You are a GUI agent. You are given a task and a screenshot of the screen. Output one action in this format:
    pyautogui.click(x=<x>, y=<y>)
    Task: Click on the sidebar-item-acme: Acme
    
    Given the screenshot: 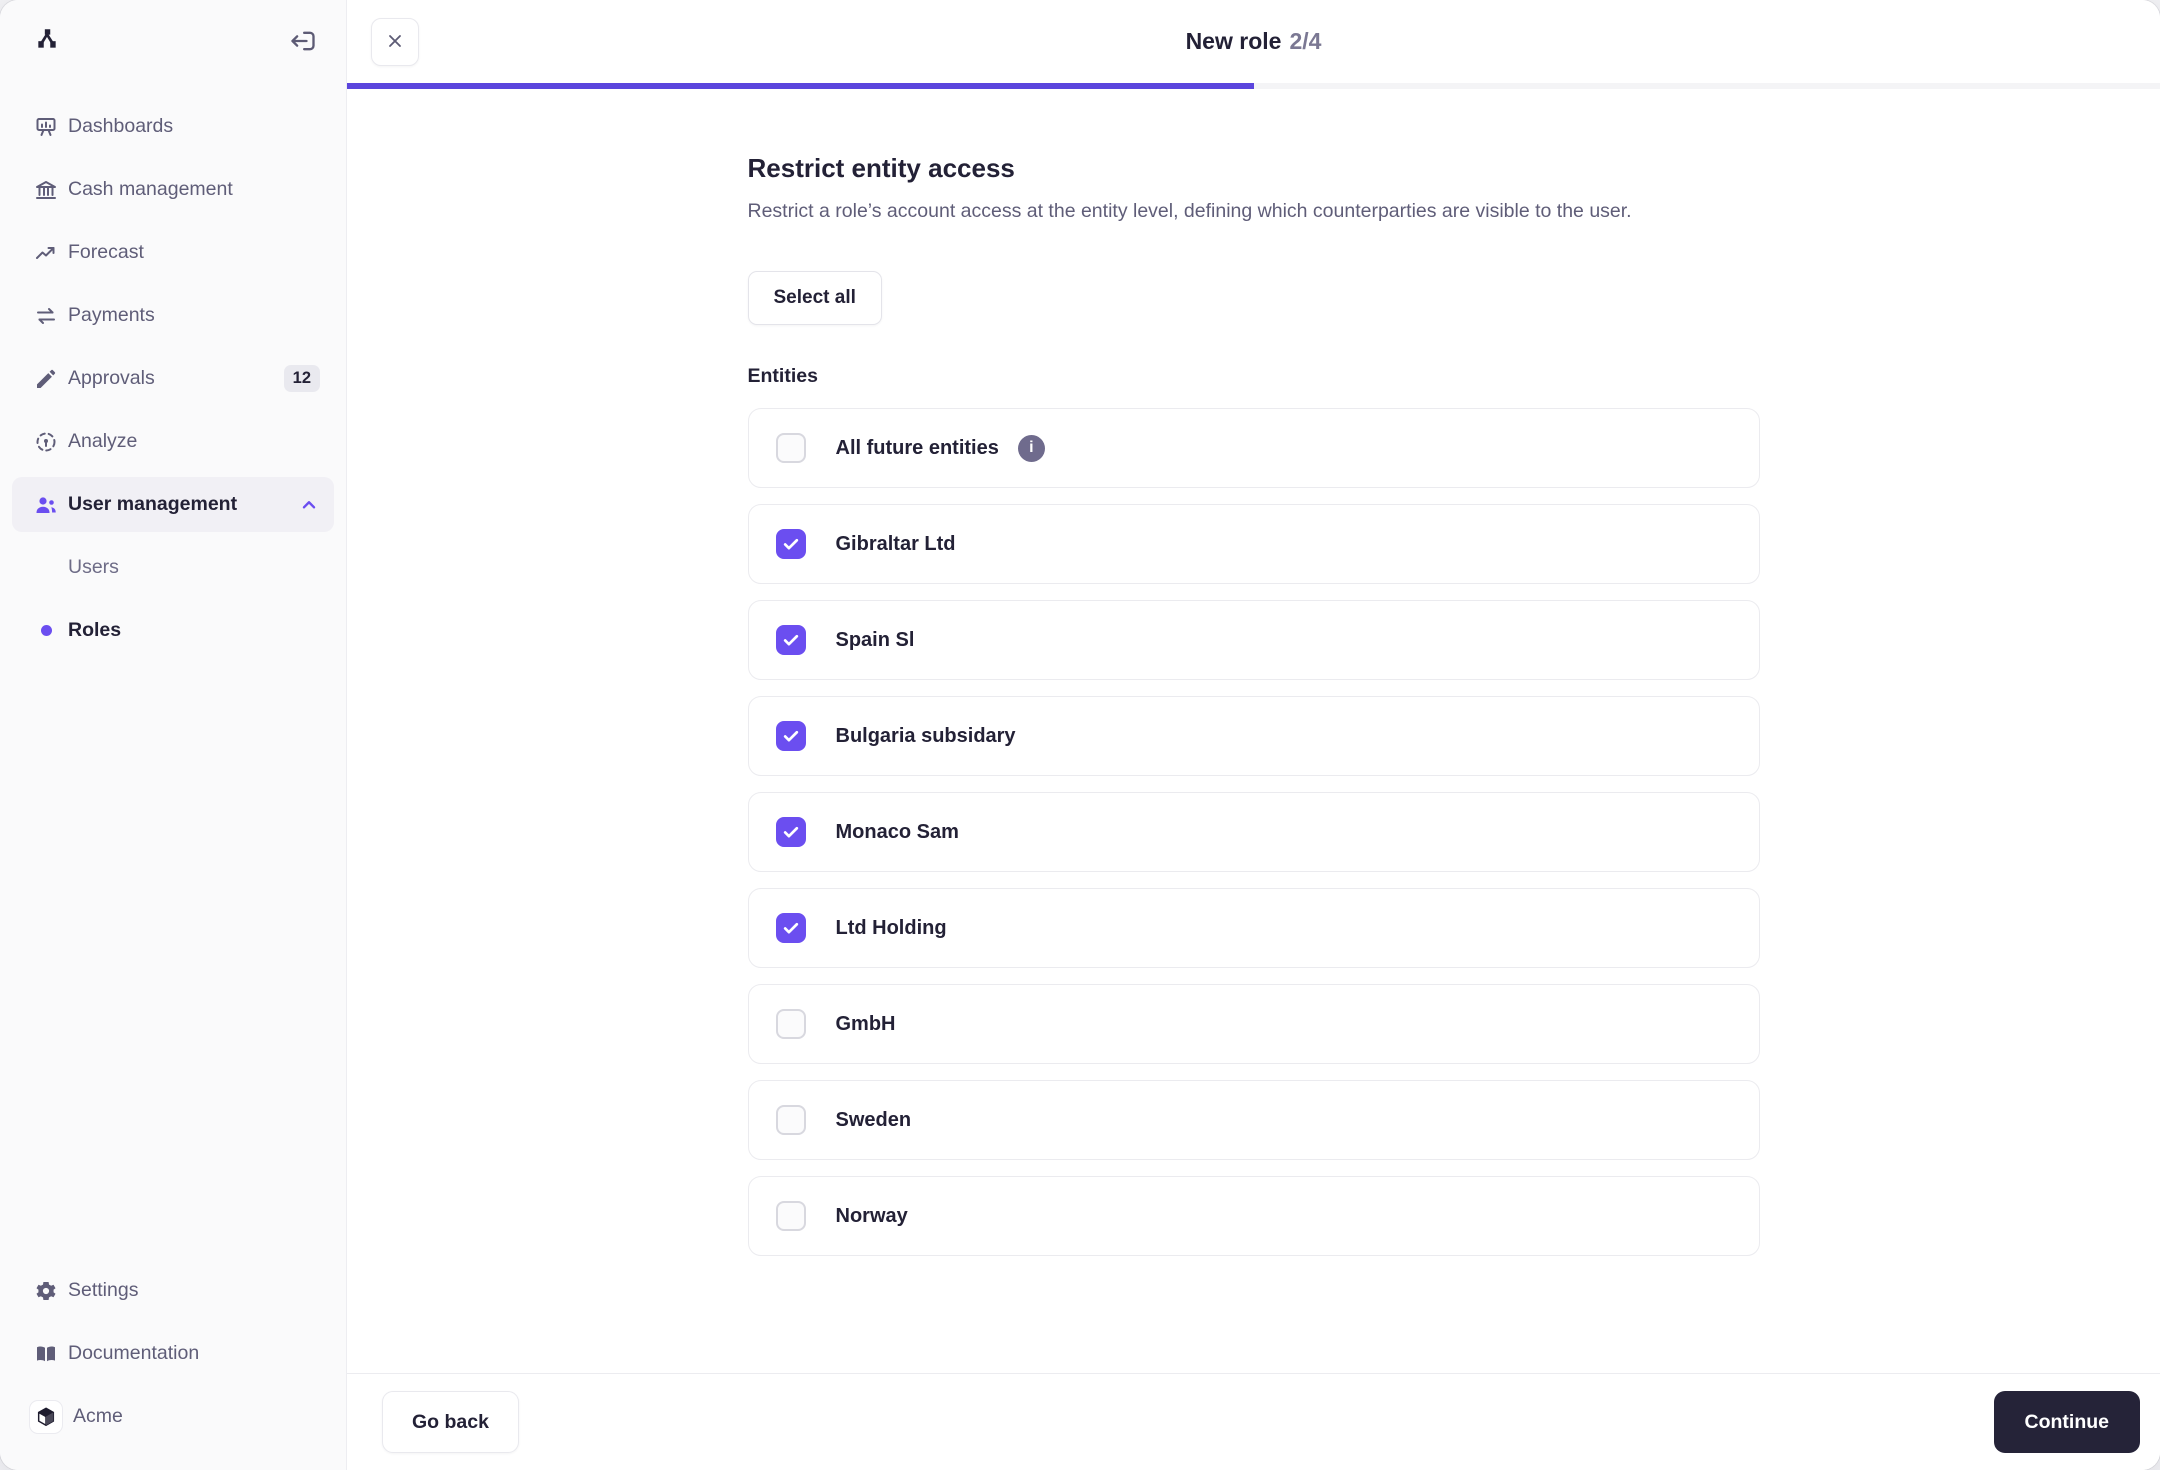 What is the action you would take?
    pyautogui.click(x=173, y=1416)
    